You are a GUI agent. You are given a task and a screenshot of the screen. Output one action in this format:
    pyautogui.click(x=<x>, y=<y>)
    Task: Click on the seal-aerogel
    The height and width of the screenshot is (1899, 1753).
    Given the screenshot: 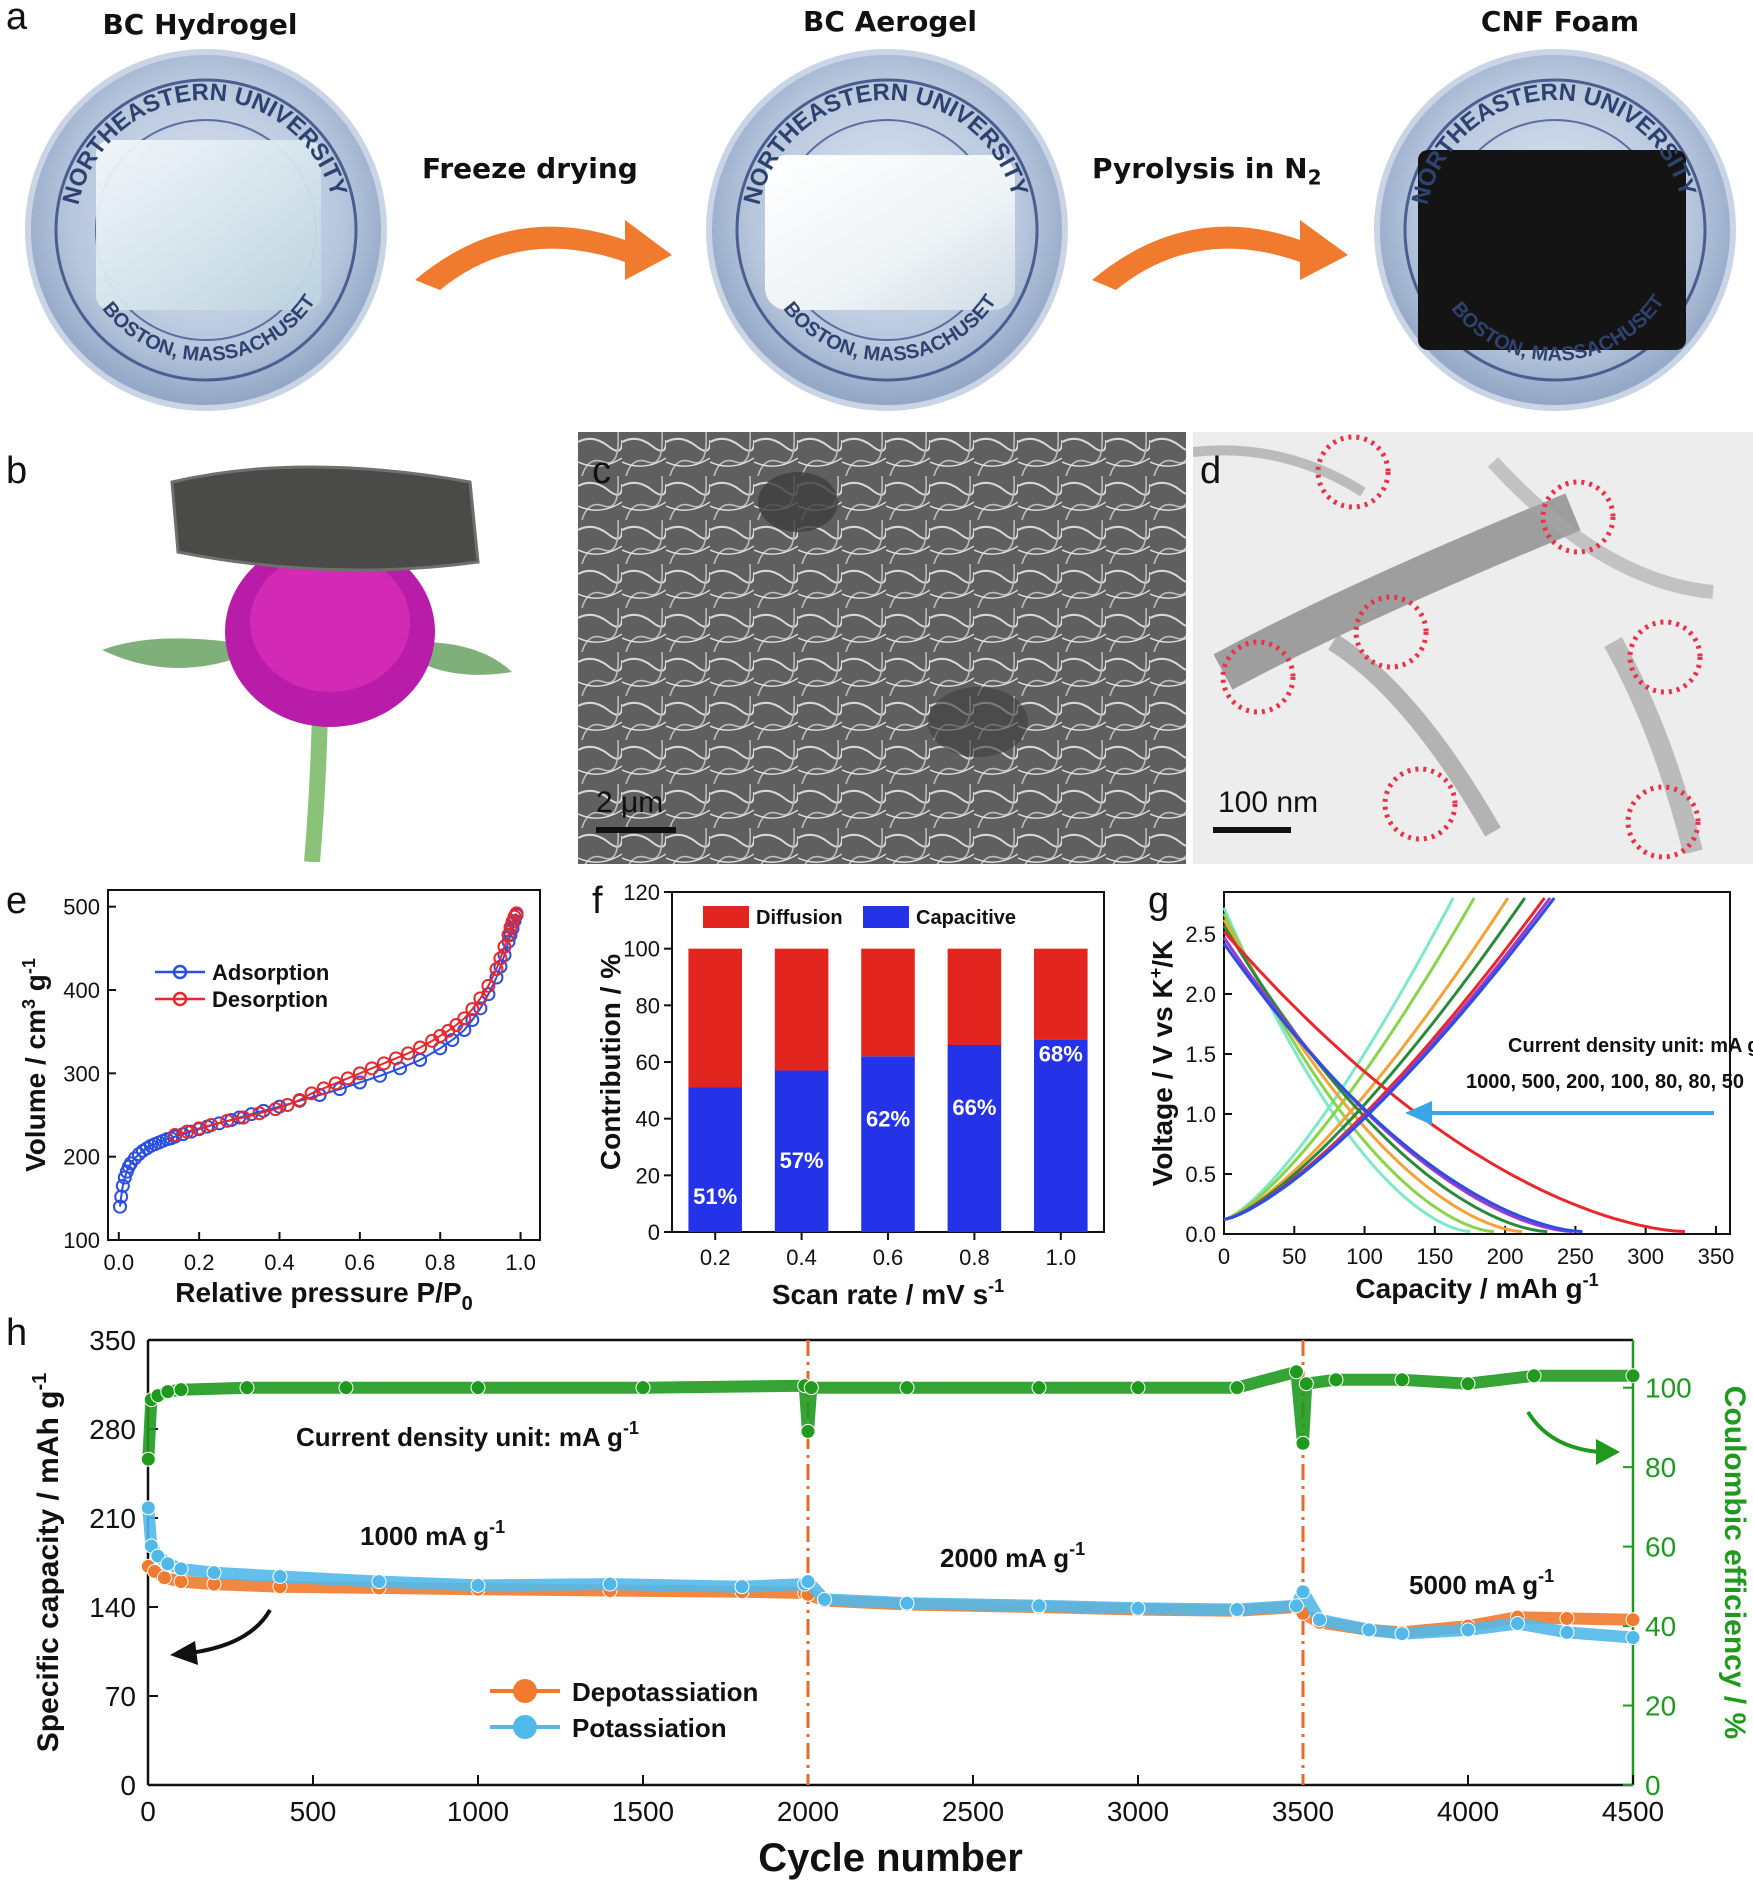 What is the action you would take?
    pyautogui.click(x=887, y=230)
    